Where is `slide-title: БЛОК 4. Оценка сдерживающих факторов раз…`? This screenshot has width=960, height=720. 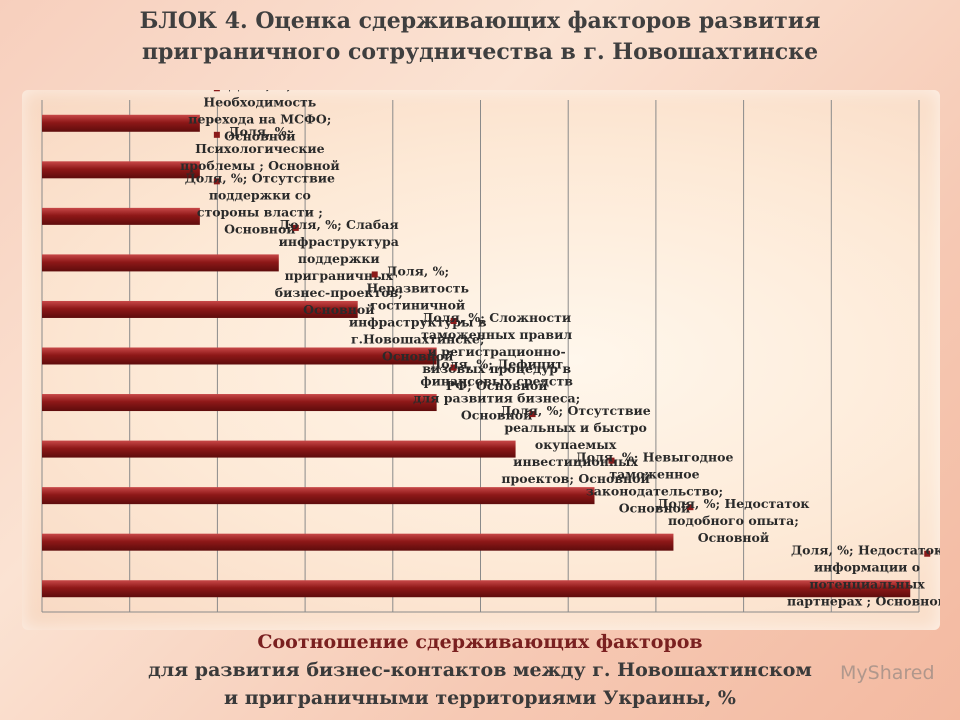 slide-title: БЛОК 4. Оценка сдерживающих факторов раз… is located at coordinates (480, 37).